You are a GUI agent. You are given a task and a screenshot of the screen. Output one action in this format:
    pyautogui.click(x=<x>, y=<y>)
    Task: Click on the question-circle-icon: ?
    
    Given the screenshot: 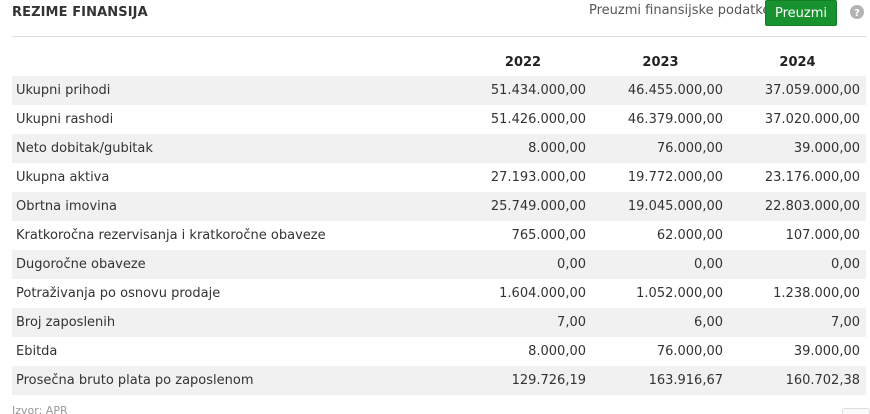 What is the action you would take?
    pyautogui.click(x=857, y=12)
    